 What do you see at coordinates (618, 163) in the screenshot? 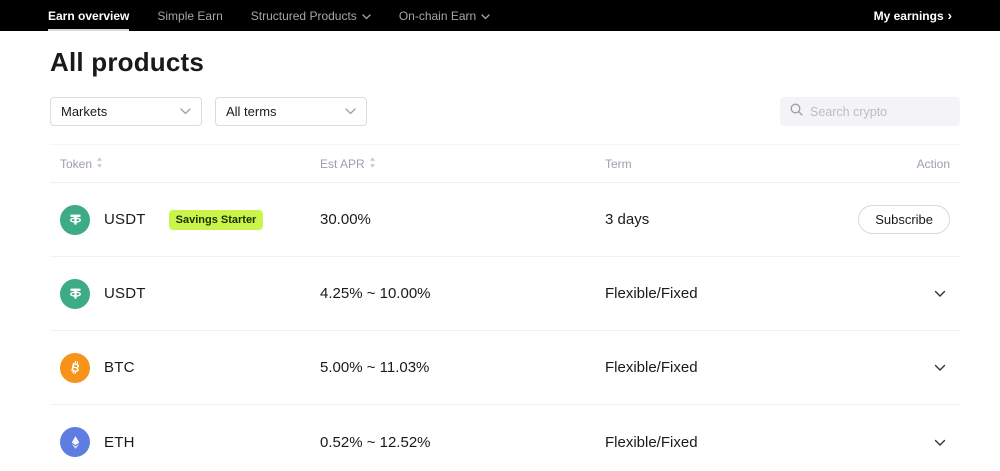
I see `column-header-term: Term` at bounding box center [618, 163].